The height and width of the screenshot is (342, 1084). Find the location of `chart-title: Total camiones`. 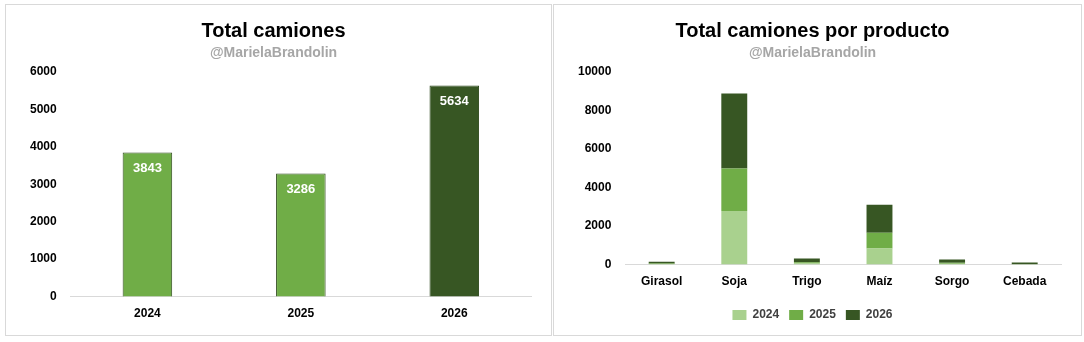

chart-title: Total camiones is located at coordinates (273, 29).